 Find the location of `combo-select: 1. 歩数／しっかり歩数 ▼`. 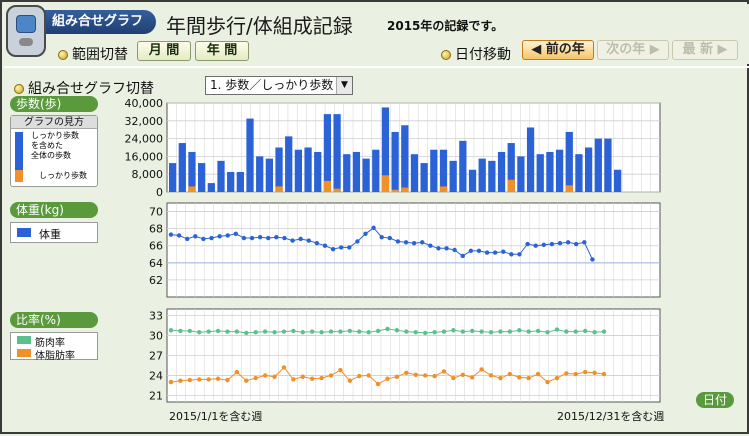

combo-select: 1. 歩数／しっかり歩数 ▼ is located at coordinates (279, 85).